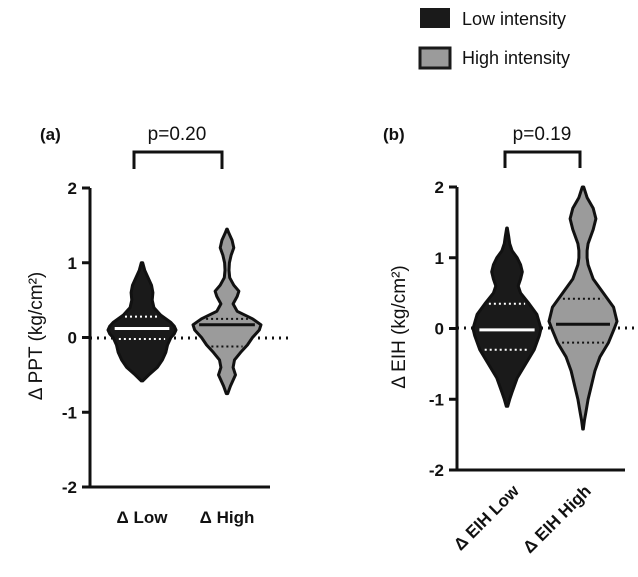 This screenshot has height=577, width=638. Describe the element at coordinates (557, 519) in the screenshot. I see `x-category-label-high: Δ EIH High` at that location.